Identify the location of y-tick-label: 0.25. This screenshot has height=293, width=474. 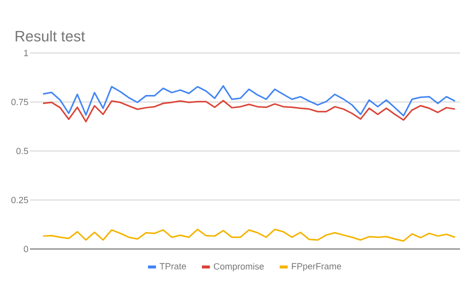
(19, 200).